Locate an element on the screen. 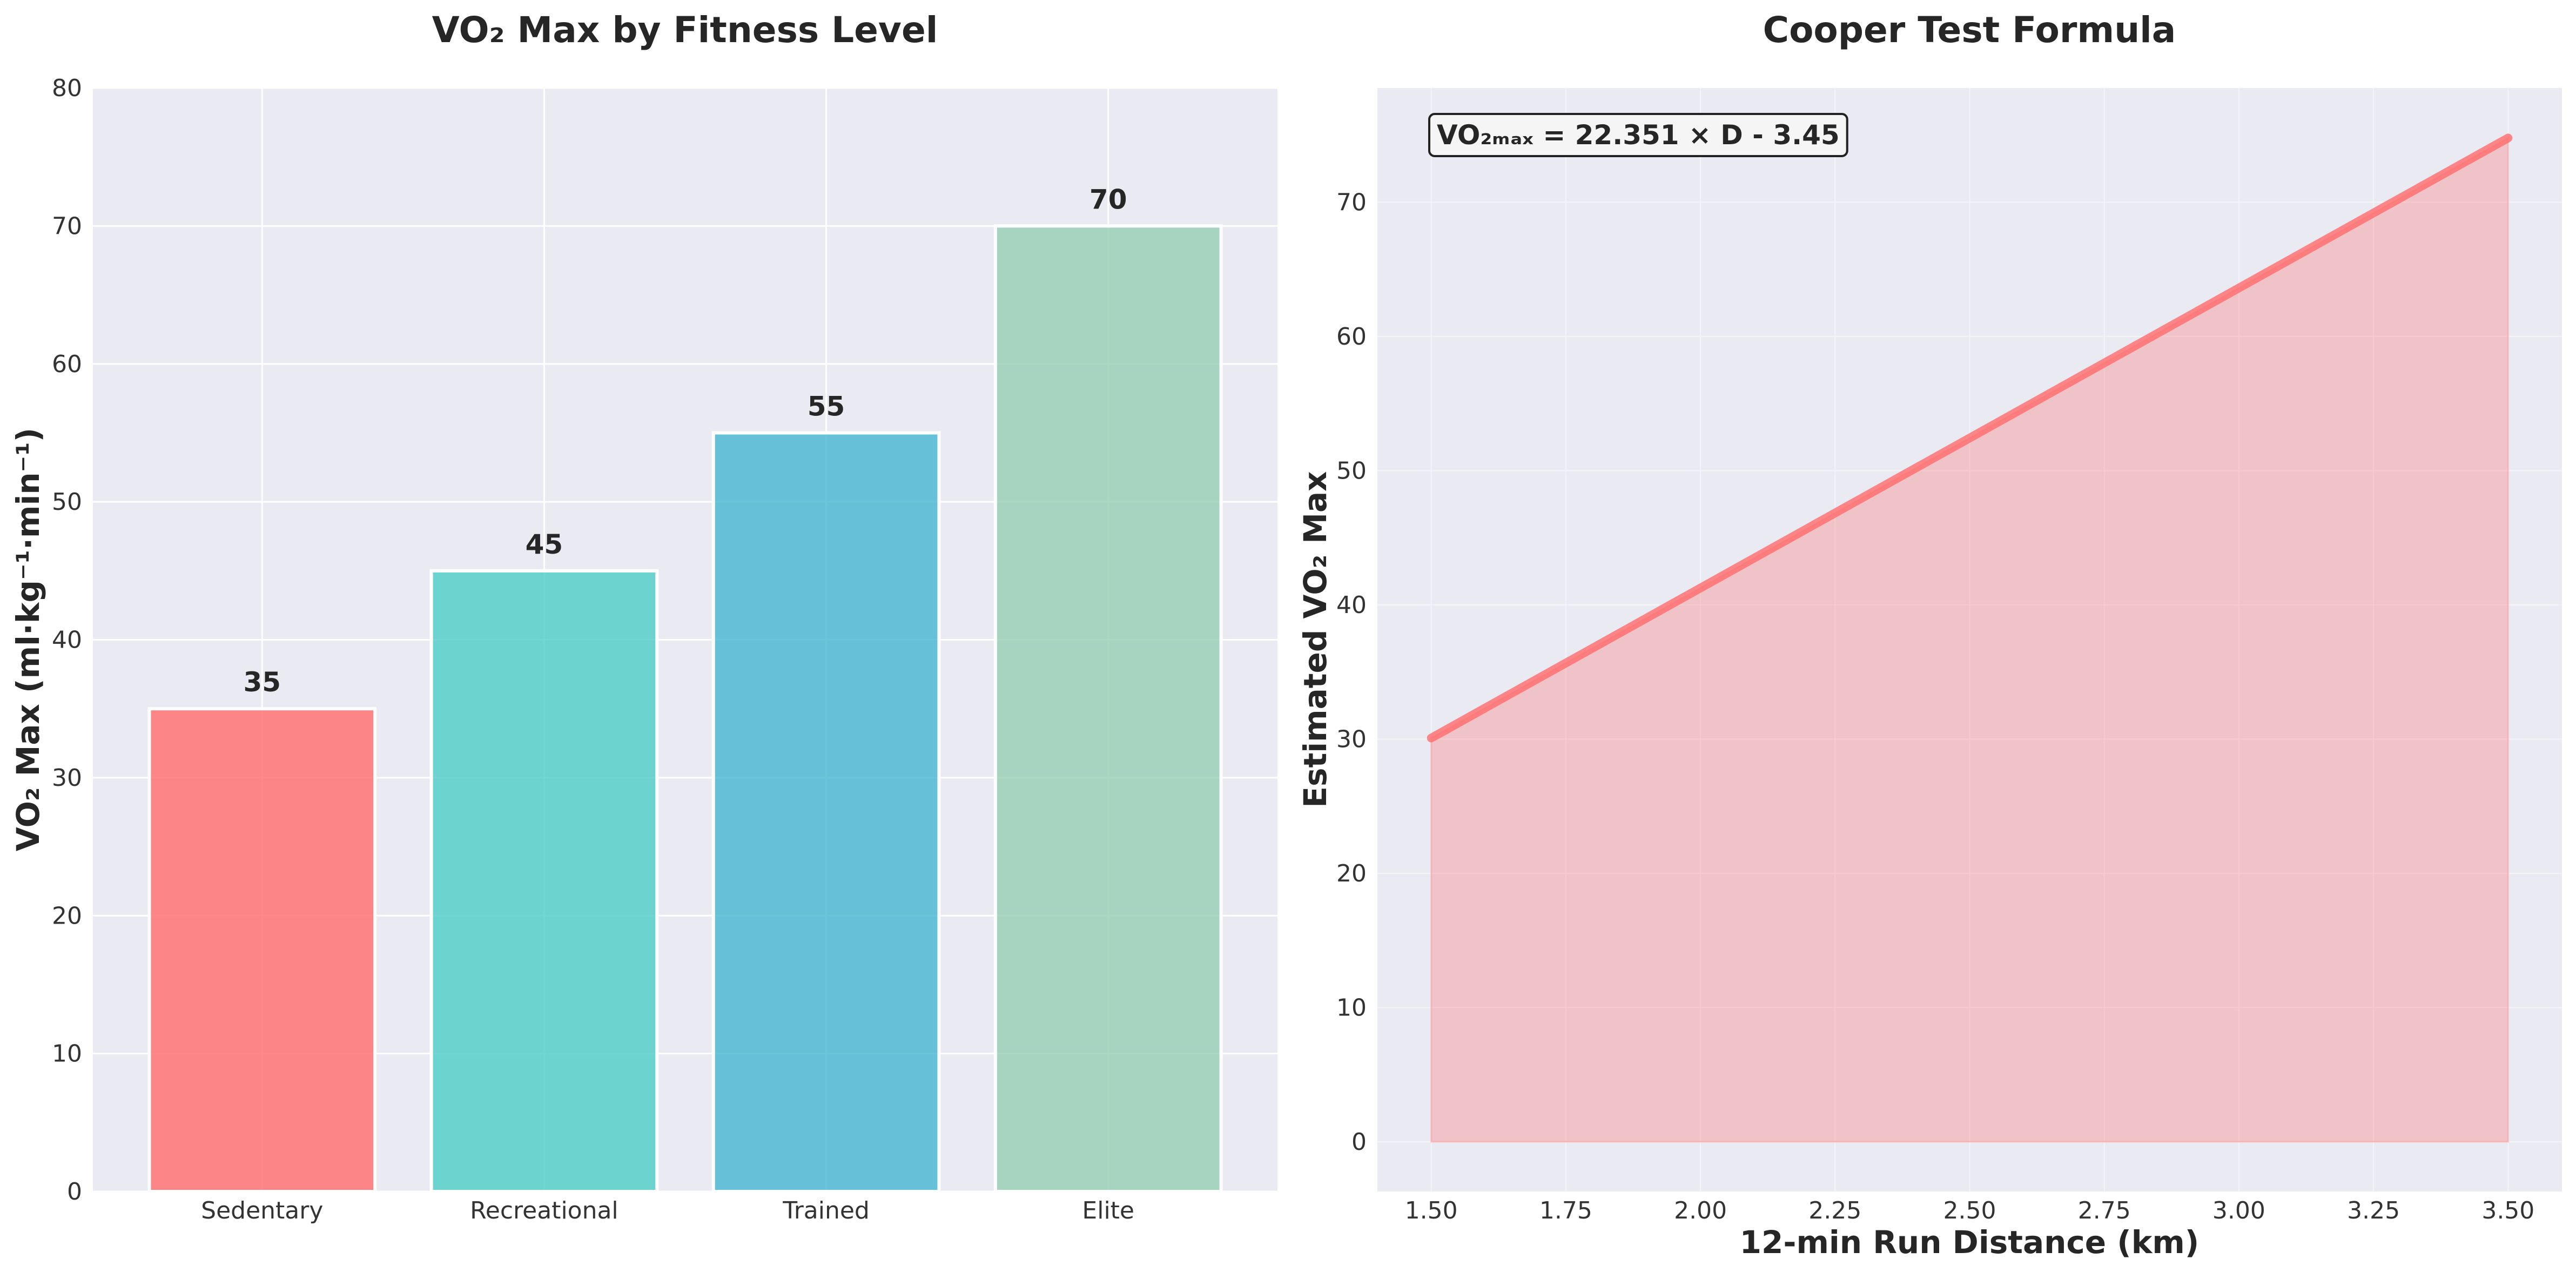 This screenshot has height=1279, width=2576. area-chart-x-ticks: 1.50 1.75 2.00 2.25 2.50 2.75 3.00 3.25 3.50 is located at coordinates (1970, 1210).